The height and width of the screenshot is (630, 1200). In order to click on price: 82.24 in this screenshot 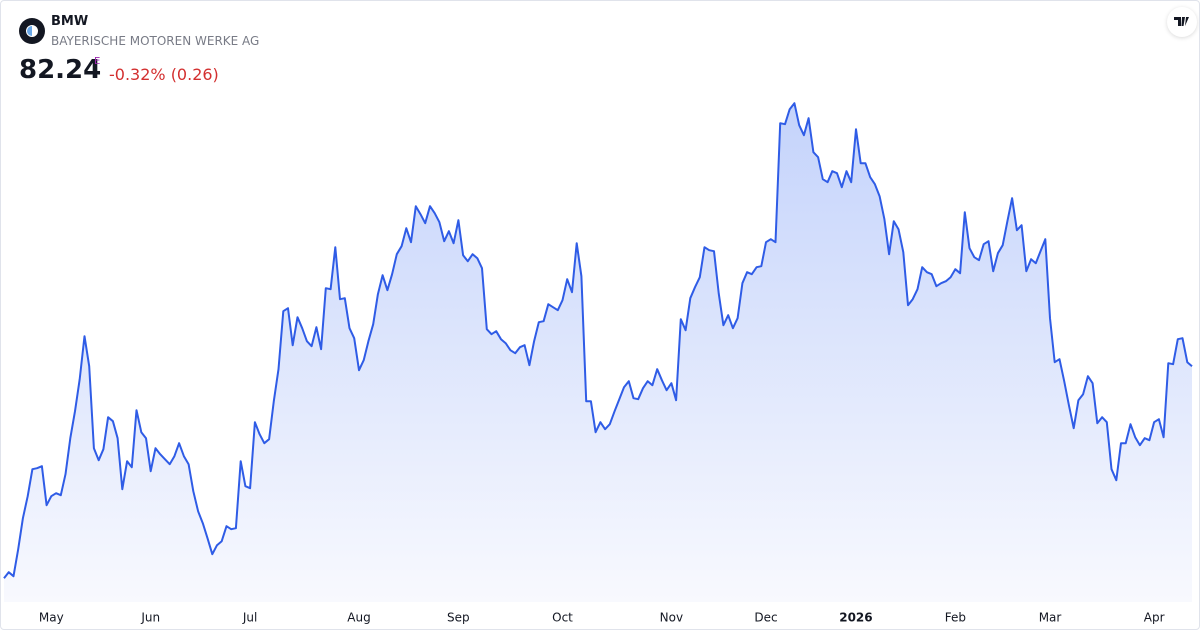, I will do `click(60, 70)`.